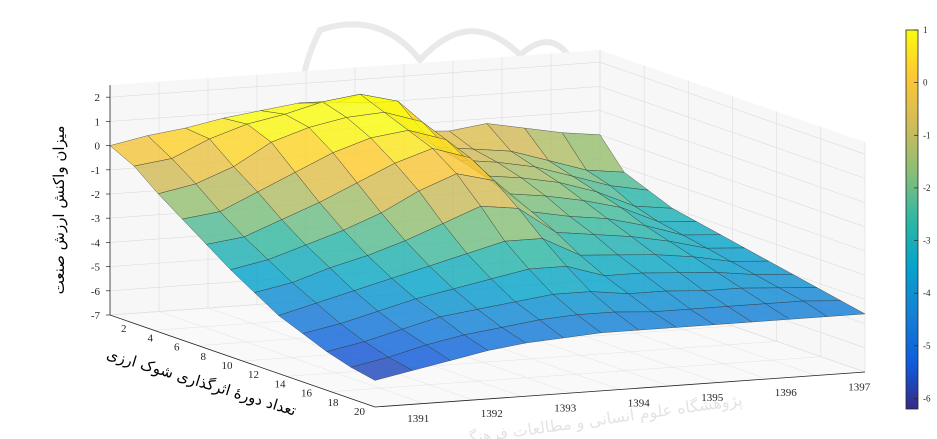  What do you see at coordinates (925, 83) in the screenshot?
I see `colorbar-tick-label: 0` at bounding box center [925, 83].